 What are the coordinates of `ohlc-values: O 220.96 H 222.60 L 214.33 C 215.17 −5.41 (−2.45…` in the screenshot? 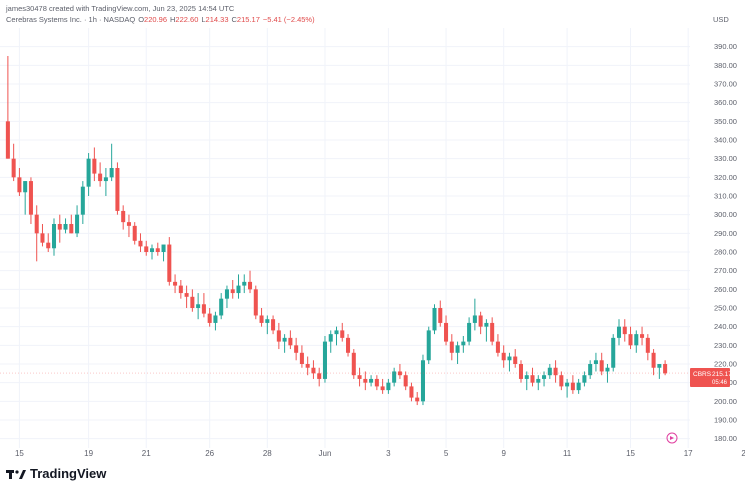 It's located at (226, 19).